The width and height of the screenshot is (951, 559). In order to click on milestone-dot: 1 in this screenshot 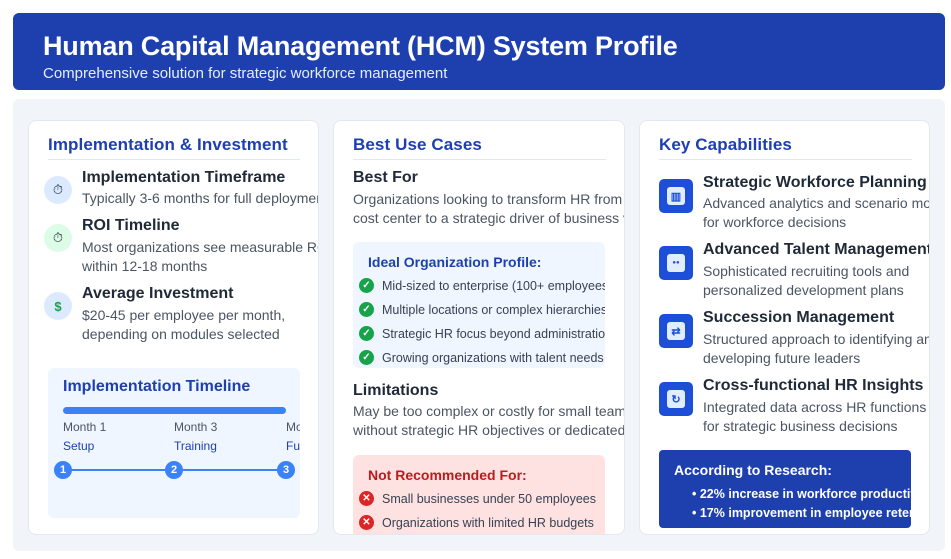, I will do `click(63, 470)`.